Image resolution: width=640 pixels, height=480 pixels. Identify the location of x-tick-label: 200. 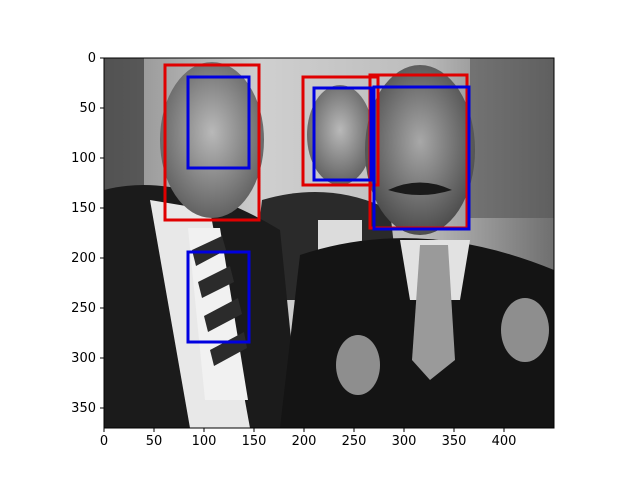
(304, 441).